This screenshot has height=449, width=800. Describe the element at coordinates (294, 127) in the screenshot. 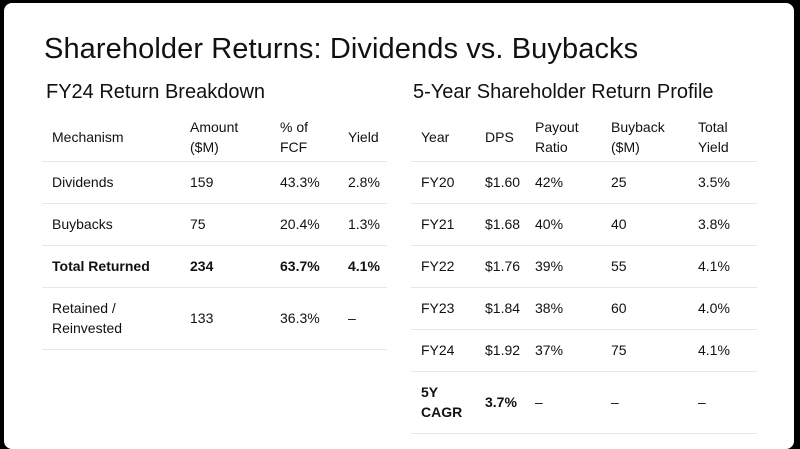

I see `header-pct-fcf-line1: % of` at that location.